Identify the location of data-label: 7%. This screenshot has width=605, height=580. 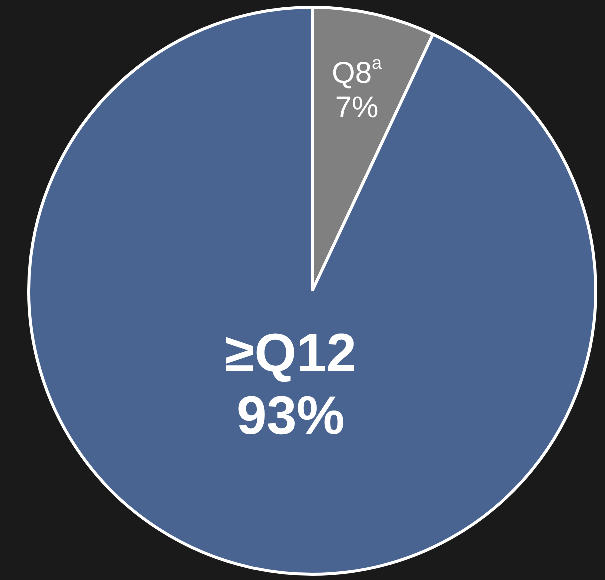
(357, 107).